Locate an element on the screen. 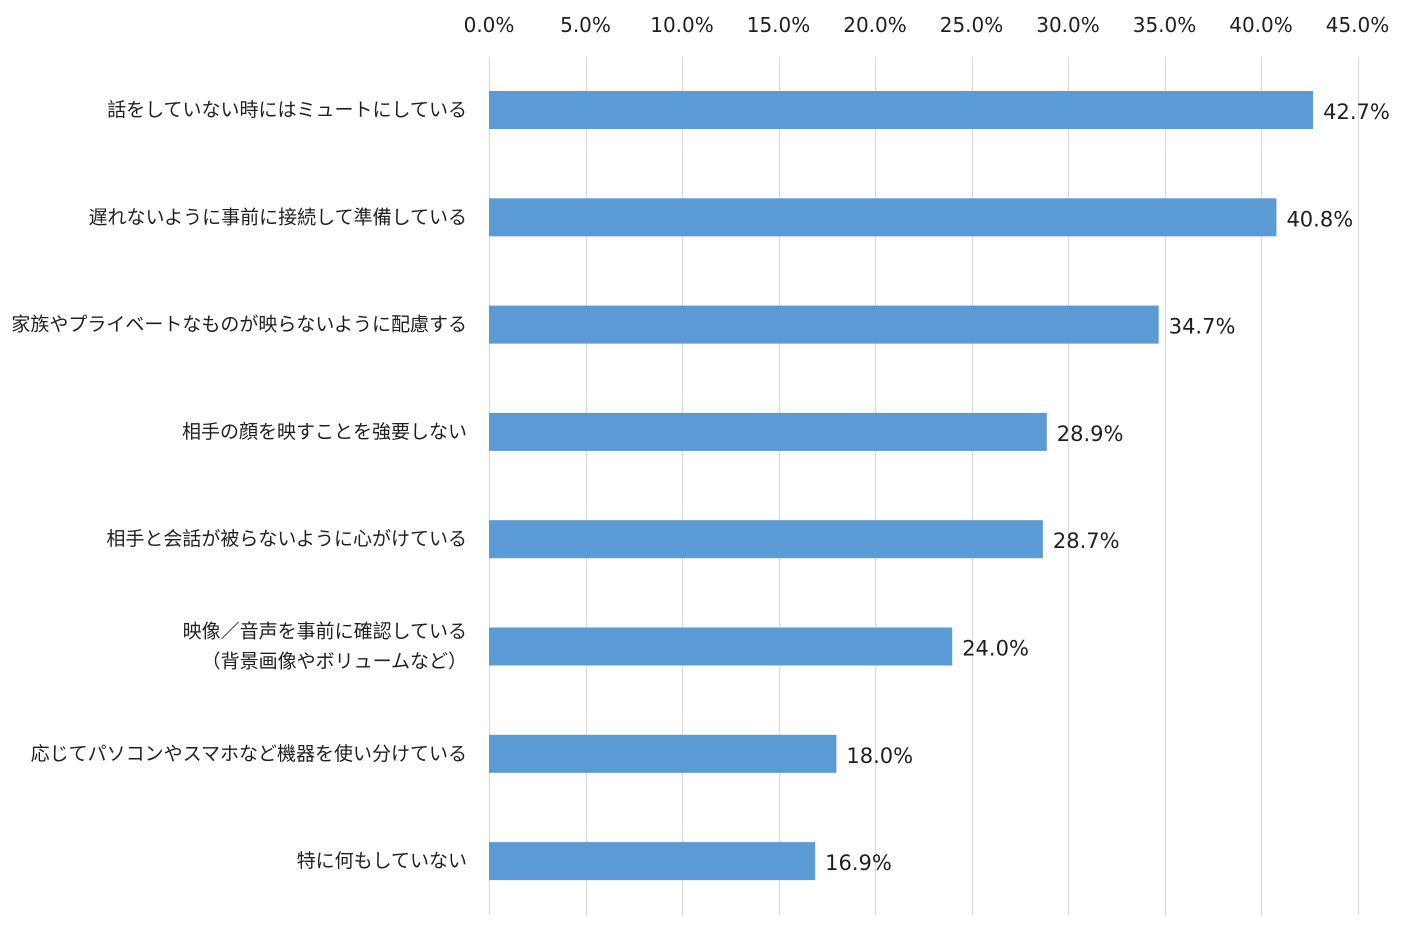  x-tick-label: 30.0% is located at coordinates (1068, 25).